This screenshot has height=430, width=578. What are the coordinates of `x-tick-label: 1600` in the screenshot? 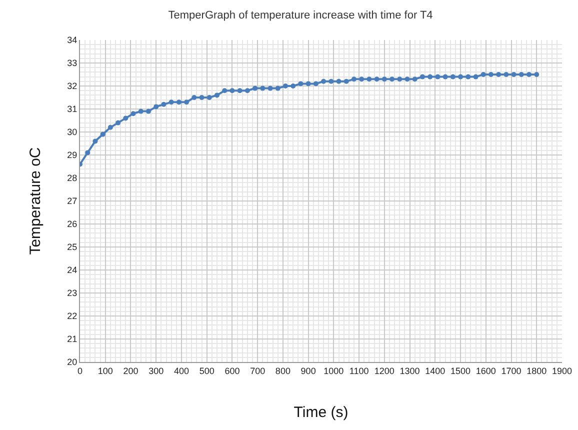 It's located at (486, 371).